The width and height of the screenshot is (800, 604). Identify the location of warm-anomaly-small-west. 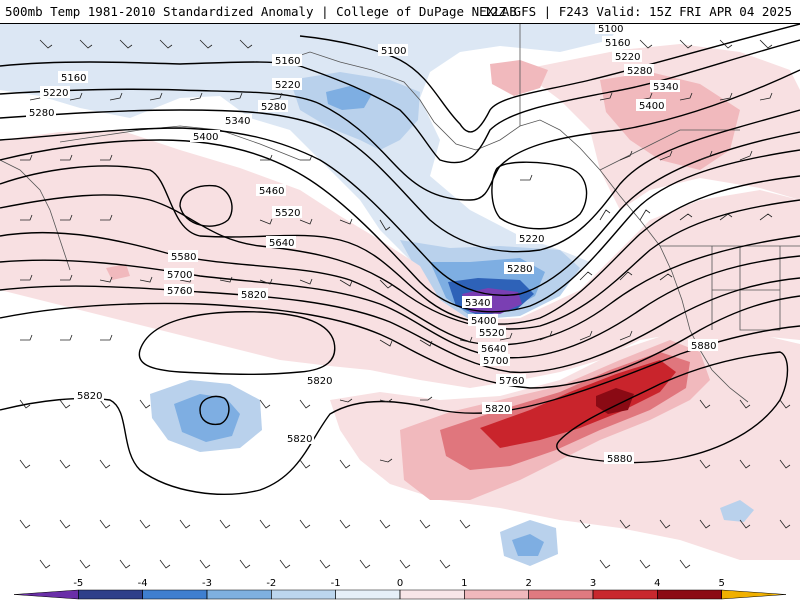
(118, 272).